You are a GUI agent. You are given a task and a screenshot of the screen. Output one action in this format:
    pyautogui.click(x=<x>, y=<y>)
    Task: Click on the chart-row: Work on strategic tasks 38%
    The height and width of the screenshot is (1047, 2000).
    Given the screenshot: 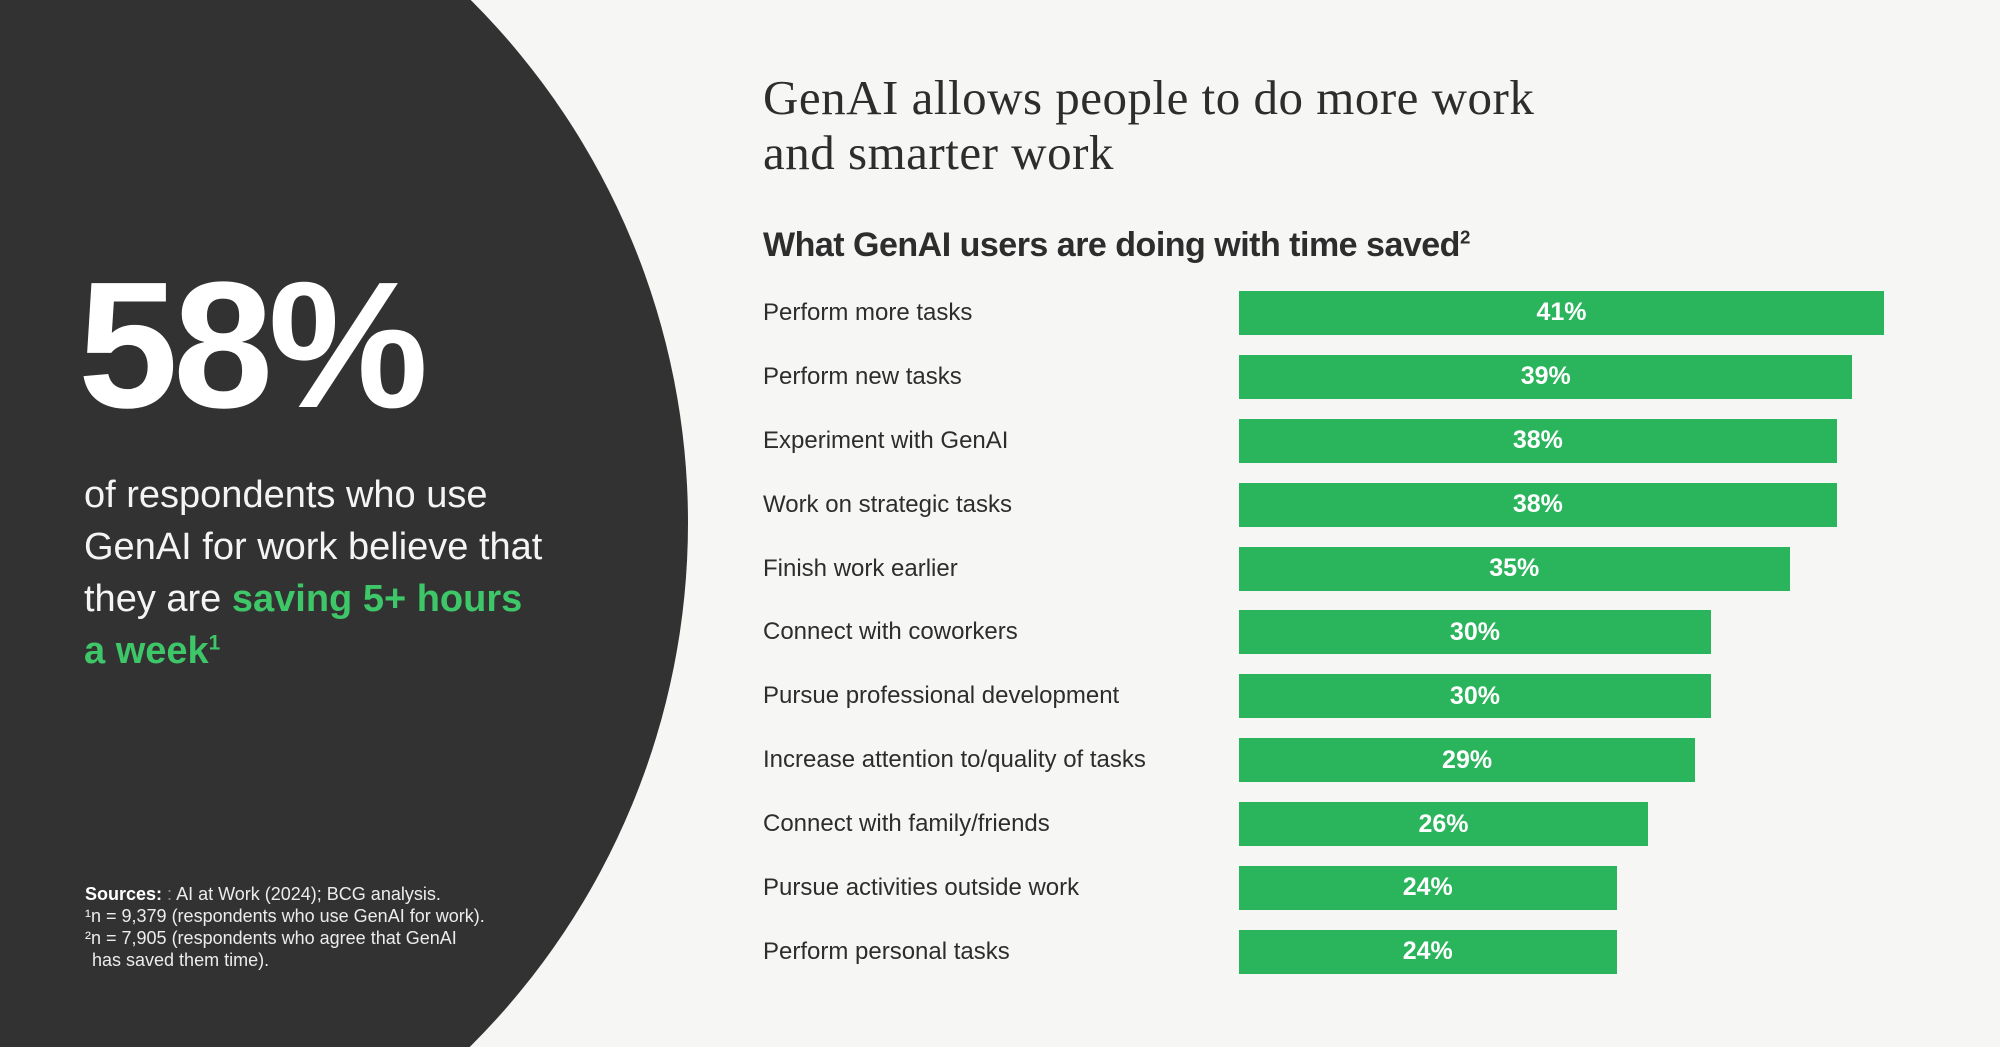 What is the action you would take?
    pyautogui.click(x=1333, y=505)
    